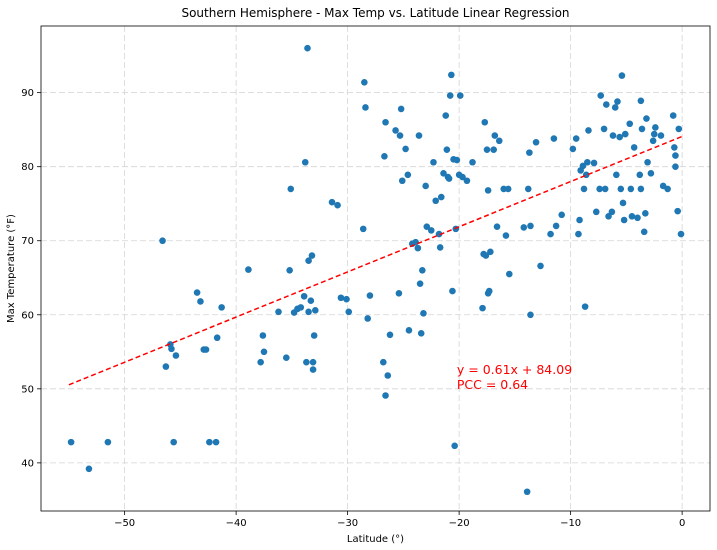 Image resolution: width=717 pixels, height=550 pixels. Describe the element at coordinates (514, 369) in the screenshot. I see `regression-equation: y = 0.61x + 84.09` at that location.